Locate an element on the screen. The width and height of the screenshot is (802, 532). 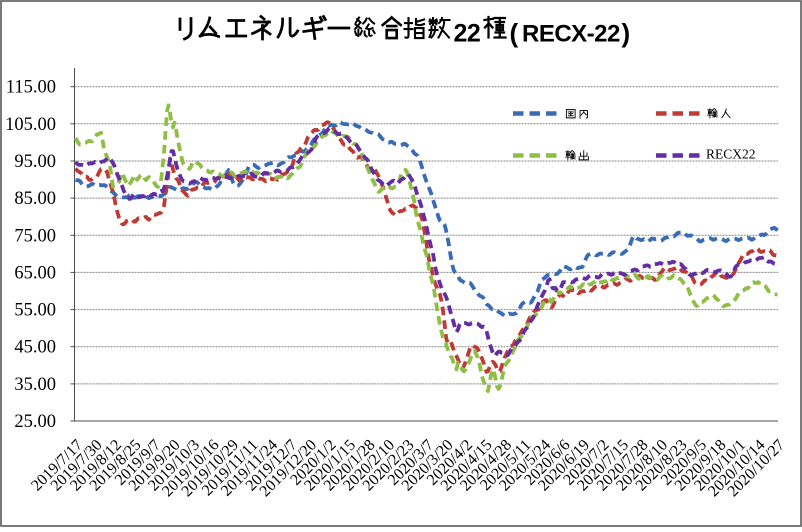
svg-text: 105.00 is located at coordinates (30, 125).